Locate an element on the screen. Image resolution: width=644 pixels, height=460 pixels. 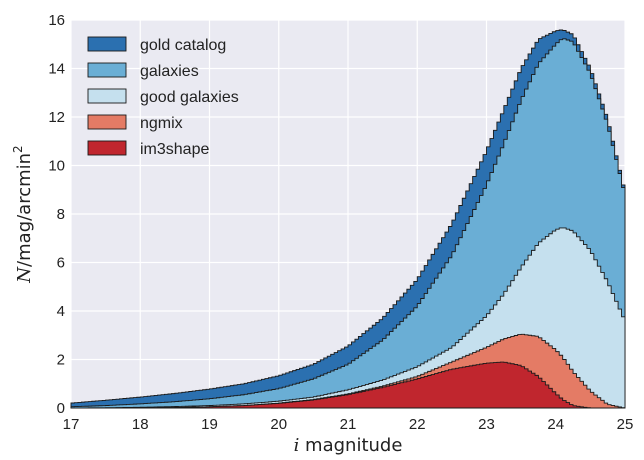
y-tick-label-6: 12 is located at coordinates (56, 117).